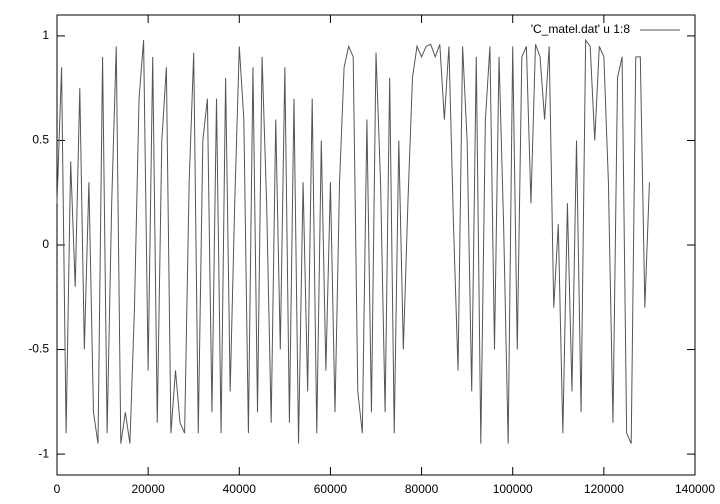 Image resolution: width=720 pixels, height=504 pixels. I want to click on x-tick-label: 140000, so click(695, 489).